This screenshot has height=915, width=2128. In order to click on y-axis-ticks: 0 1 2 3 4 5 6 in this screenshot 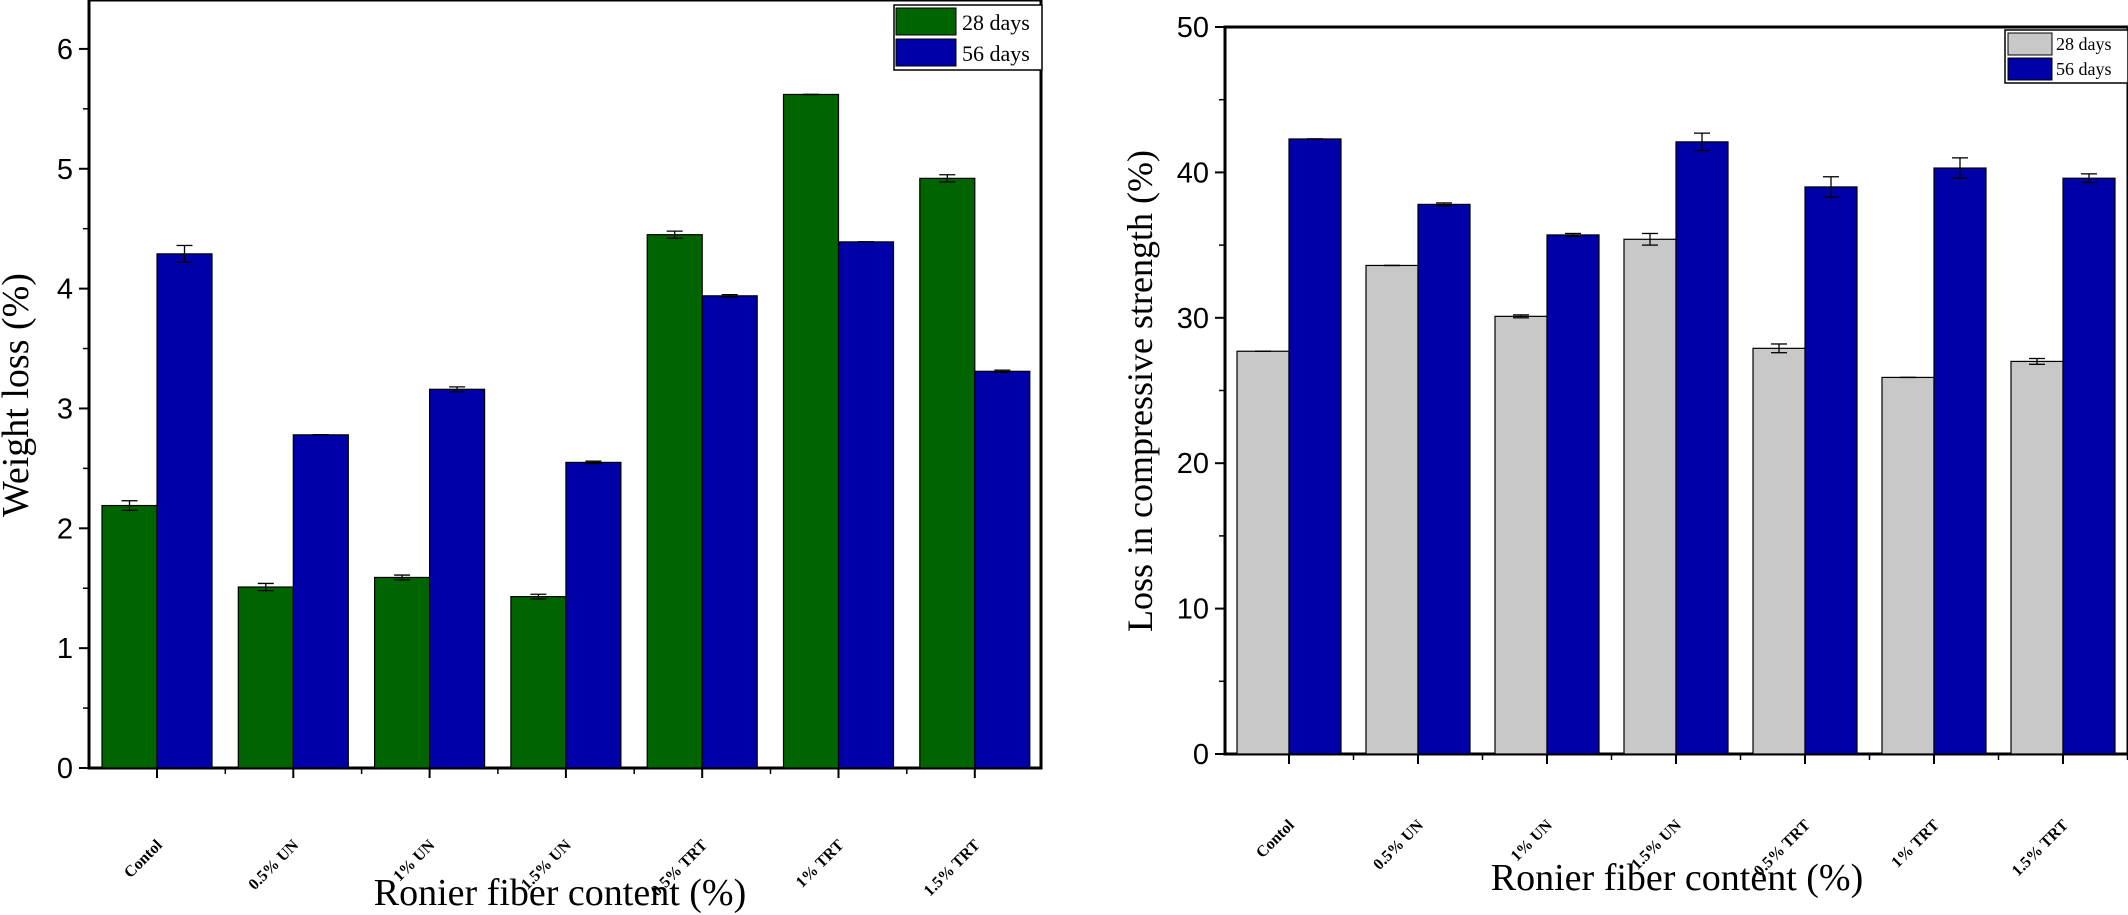, I will do `click(73, 409)`.